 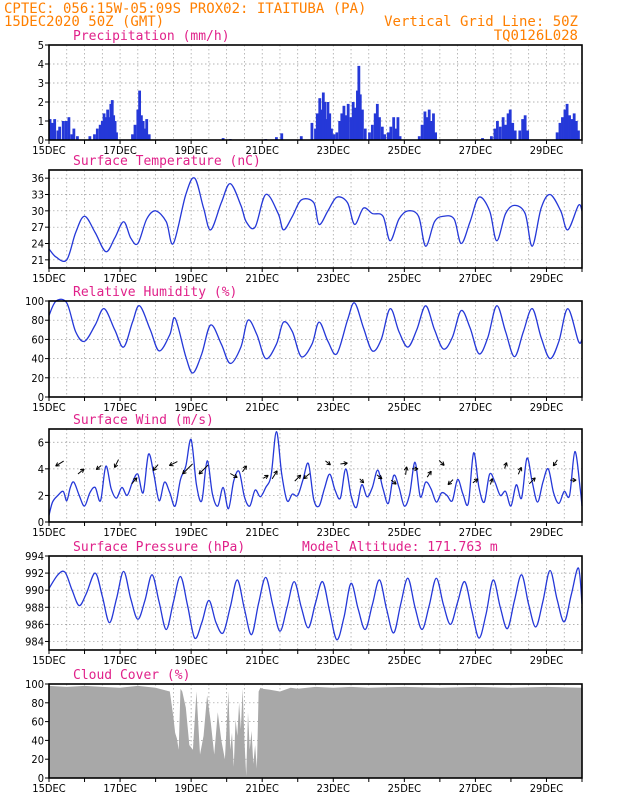 What do you see at coordinates (37, 211) in the screenshot?
I see `y-tick-label: 30` at bounding box center [37, 211].